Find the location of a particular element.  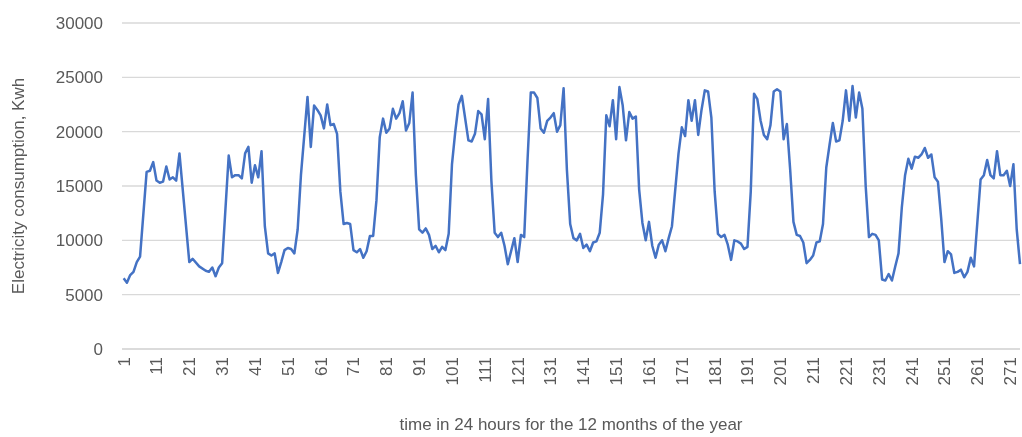

x-tick-label: 101 is located at coordinates (452, 371).